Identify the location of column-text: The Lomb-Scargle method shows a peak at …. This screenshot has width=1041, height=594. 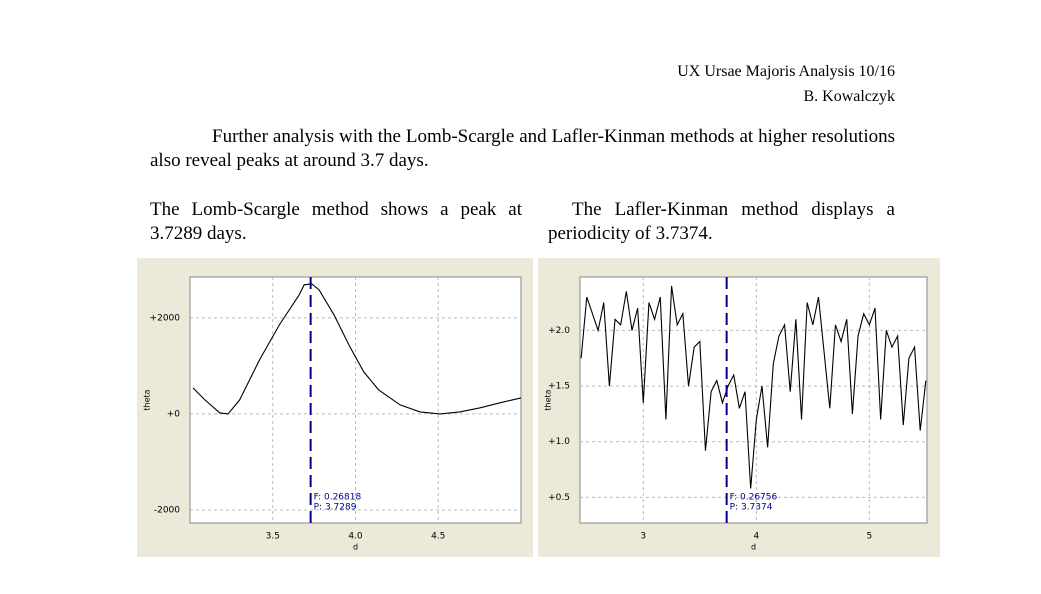
(336, 221).